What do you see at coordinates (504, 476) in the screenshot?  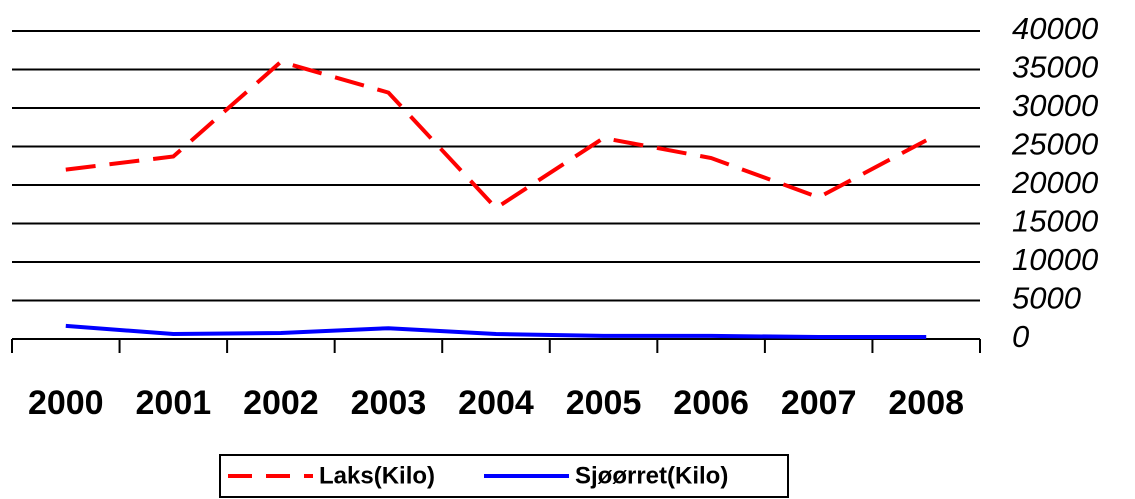 I see `legend-box` at bounding box center [504, 476].